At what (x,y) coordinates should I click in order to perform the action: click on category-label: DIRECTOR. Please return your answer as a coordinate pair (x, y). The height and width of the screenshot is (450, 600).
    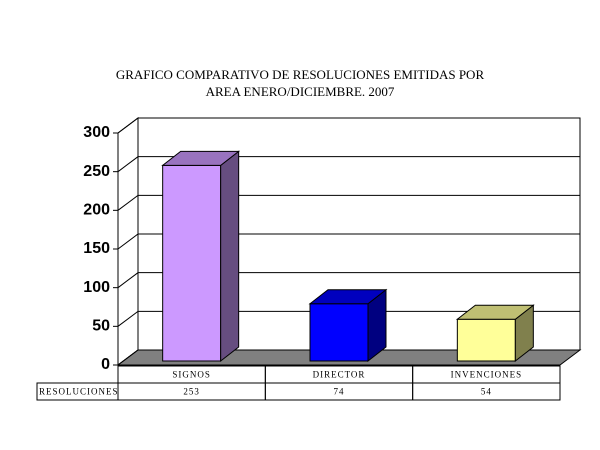
    Looking at the image, I should click on (339, 375).